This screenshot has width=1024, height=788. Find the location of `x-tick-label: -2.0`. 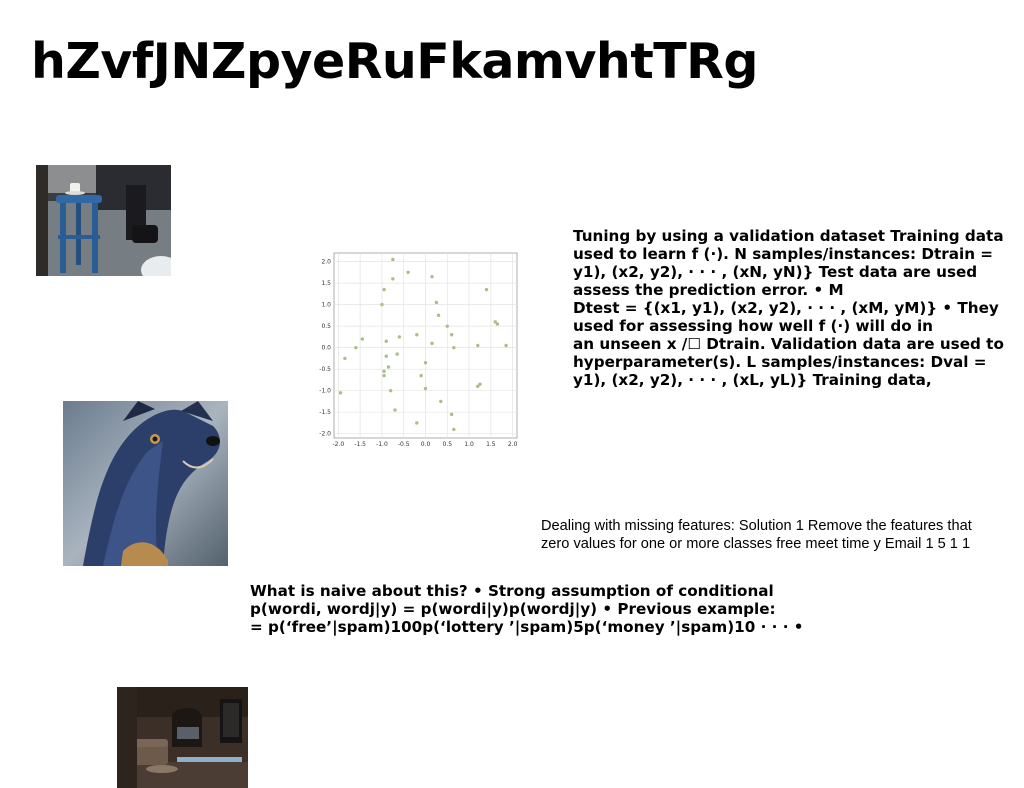

x-tick-label: -2.0 is located at coordinates (338, 444).